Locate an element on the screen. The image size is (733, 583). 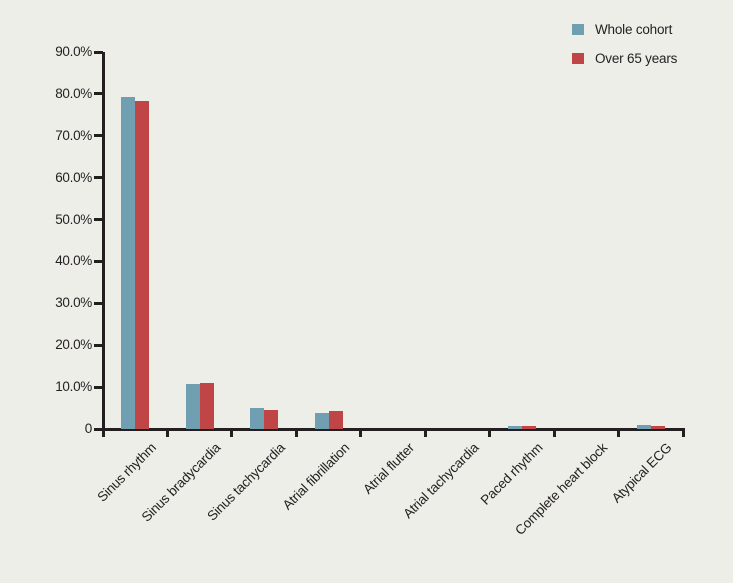
legend-swatch-whole-cohort is located at coordinates (578, 29).